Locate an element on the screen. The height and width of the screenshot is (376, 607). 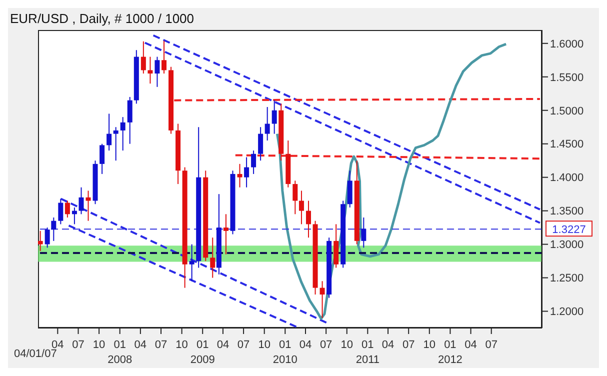
x-tick-label: 01 2011 is located at coordinates (368, 352).